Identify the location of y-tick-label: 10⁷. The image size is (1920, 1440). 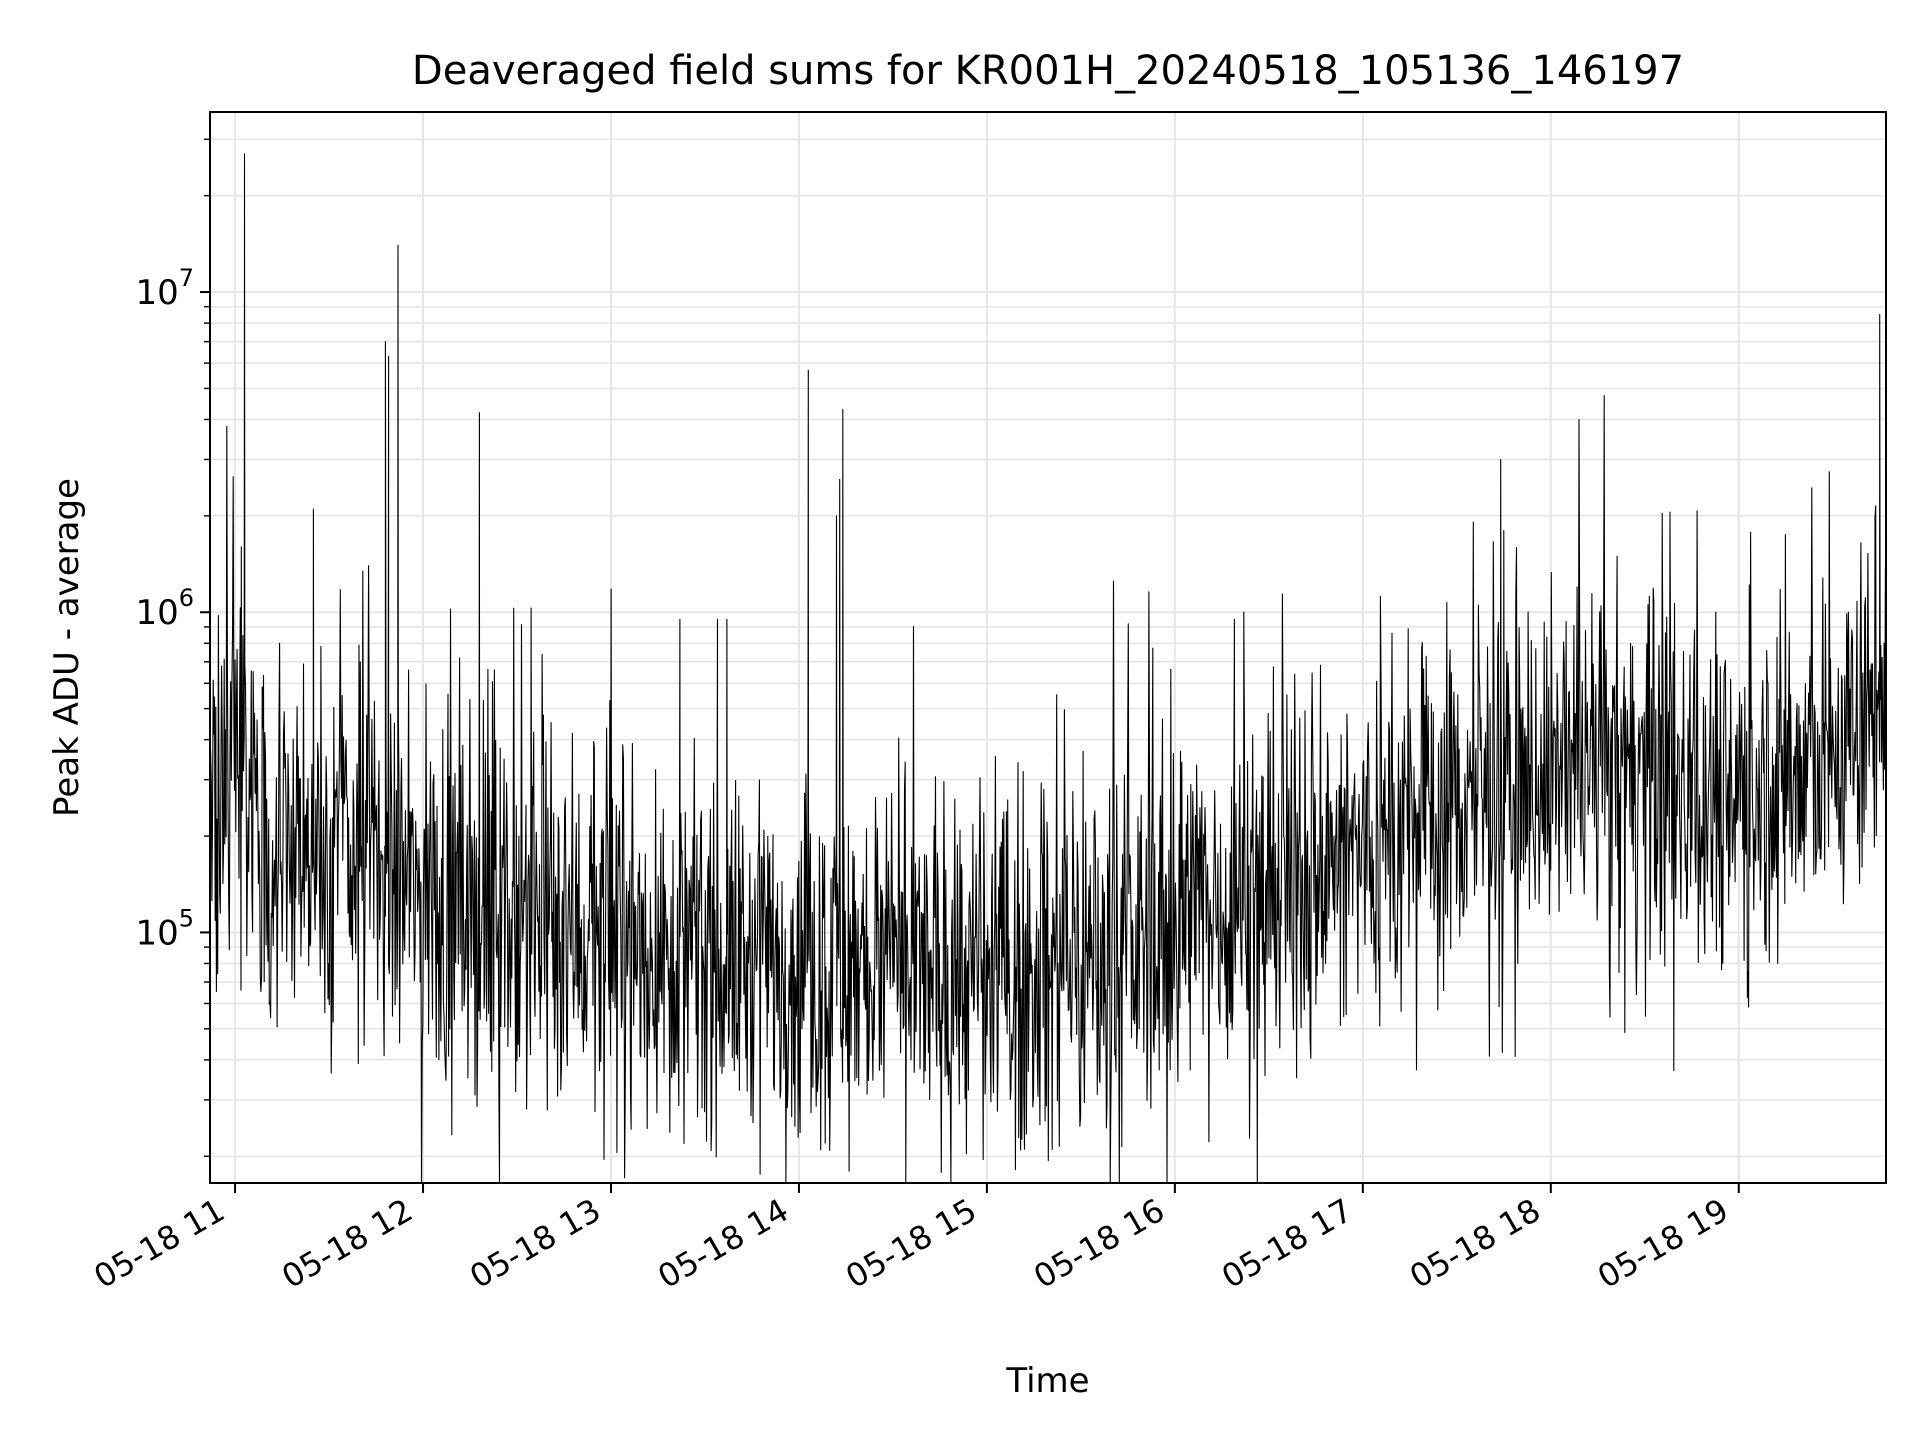
(164, 288).